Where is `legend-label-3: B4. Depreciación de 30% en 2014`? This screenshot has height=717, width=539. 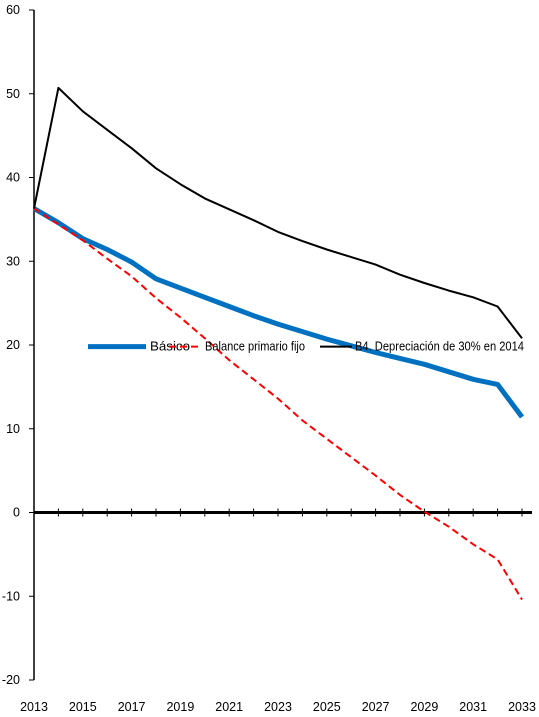 legend-label-3: B4. Depreciación de 30% en 2014 is located at coordinates (439, 347).